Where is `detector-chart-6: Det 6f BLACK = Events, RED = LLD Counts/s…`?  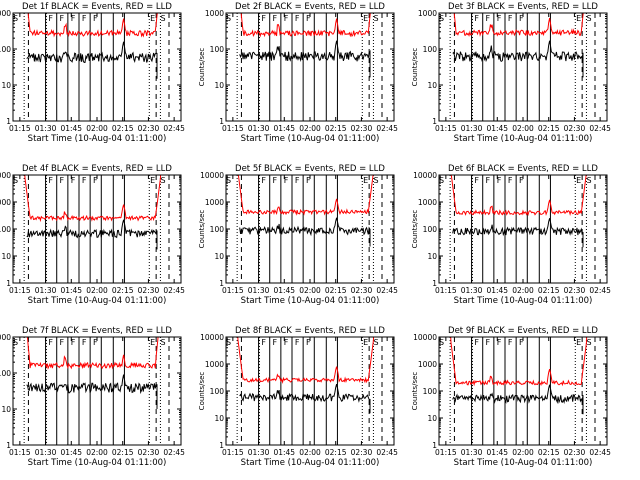
detector-chart-6: Det 6f BLACK = Events, RED = LLD Counts/s… is located at coordinates (511, 235).